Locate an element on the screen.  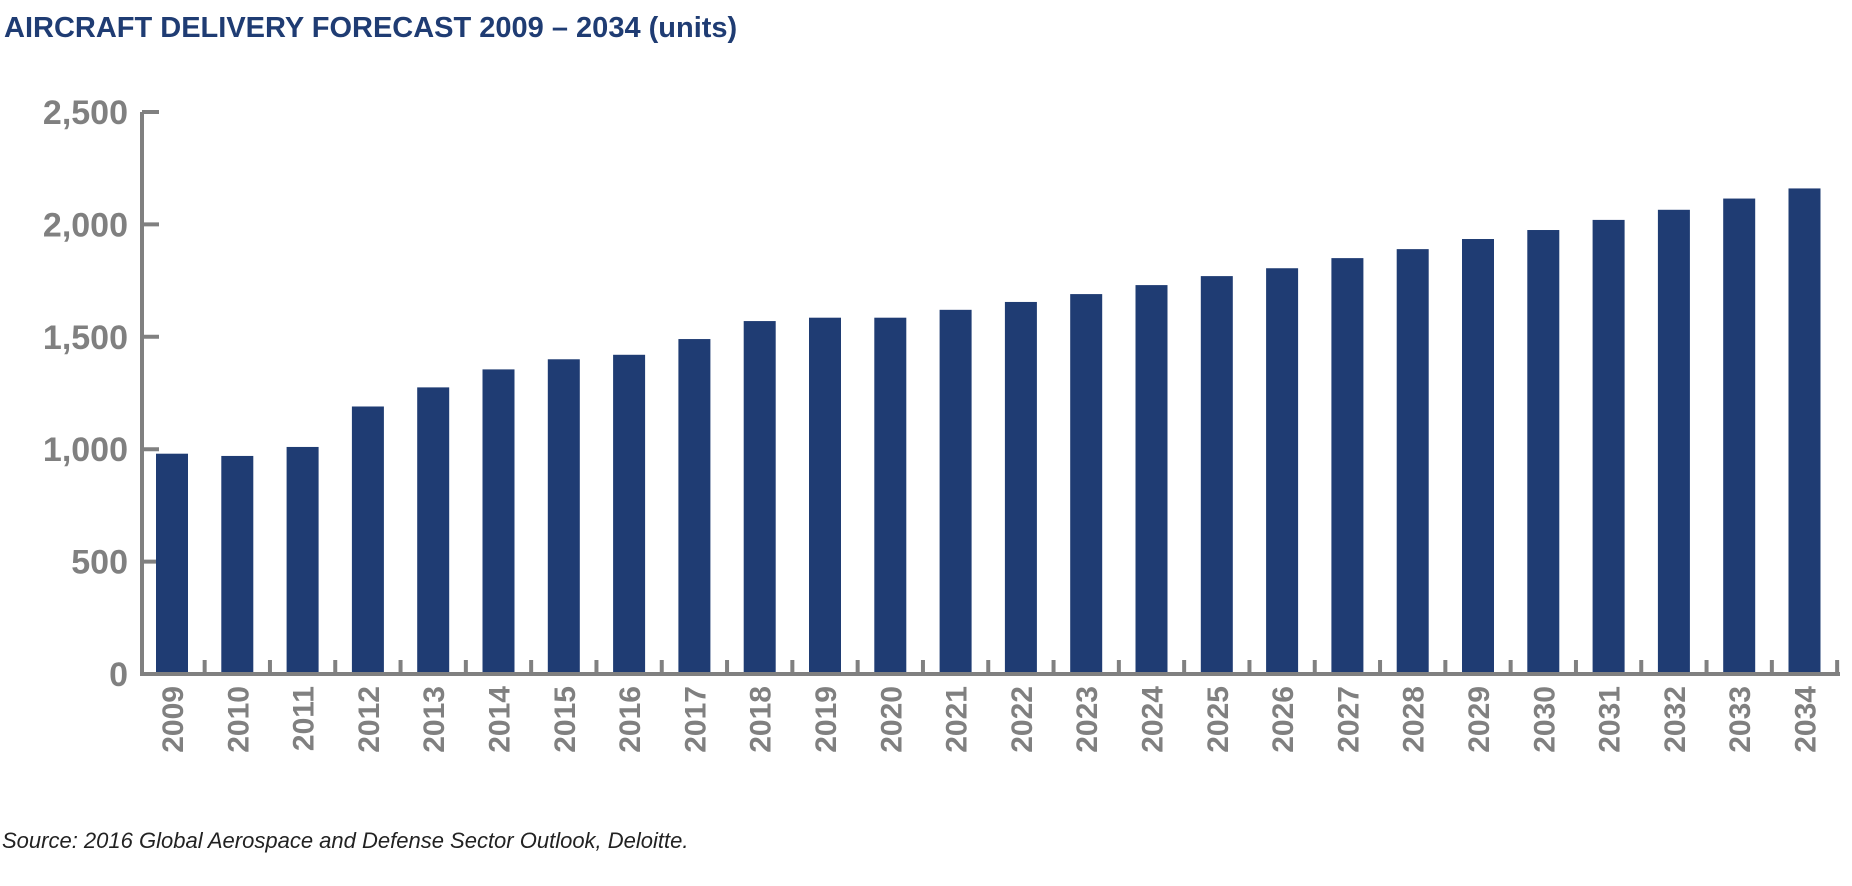
y-tick-label: 1,000 is located at coordinates (85, 450).